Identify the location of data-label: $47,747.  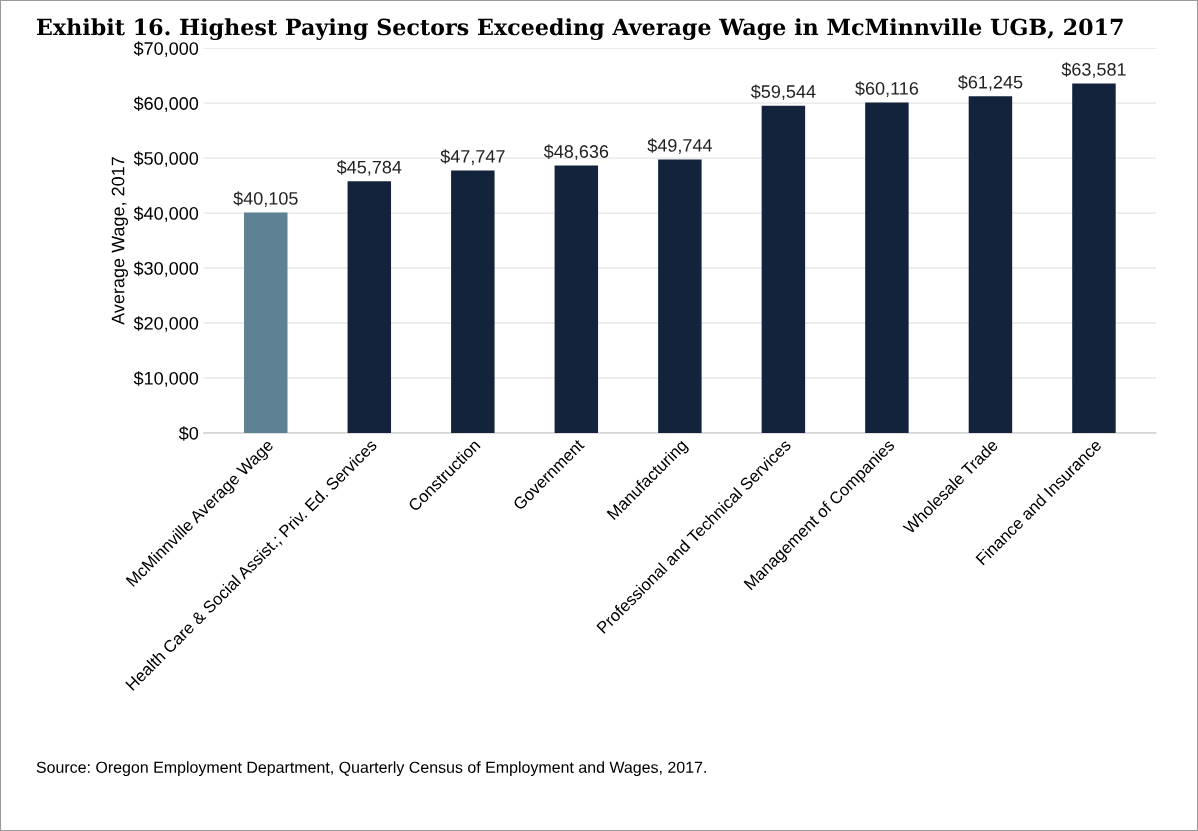
(472, 157).